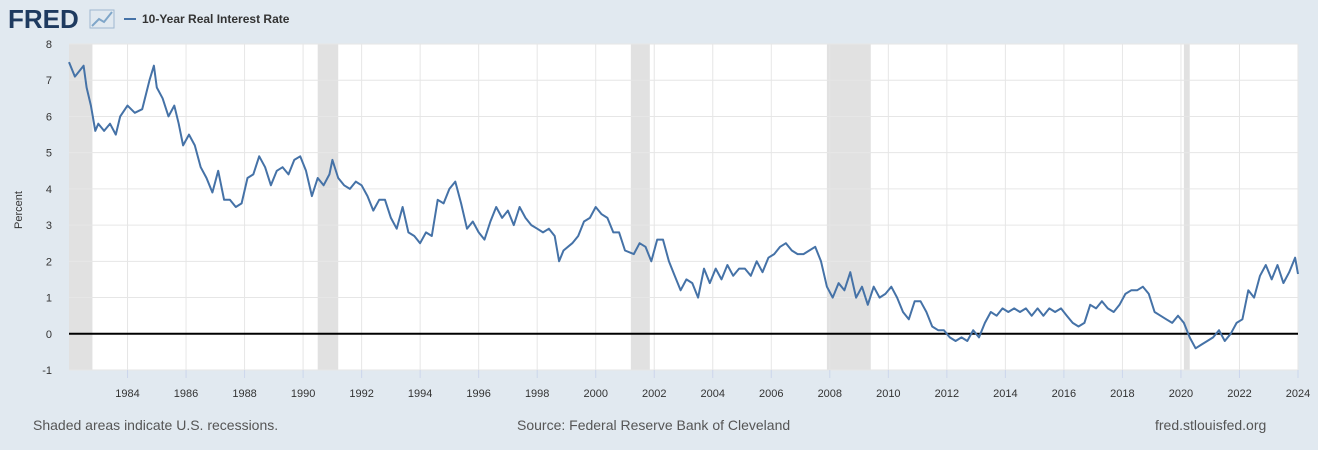 The width and height of the screenshot is (1318, 450). I want to click on x-tick-label: 1994, so click(420, 394).